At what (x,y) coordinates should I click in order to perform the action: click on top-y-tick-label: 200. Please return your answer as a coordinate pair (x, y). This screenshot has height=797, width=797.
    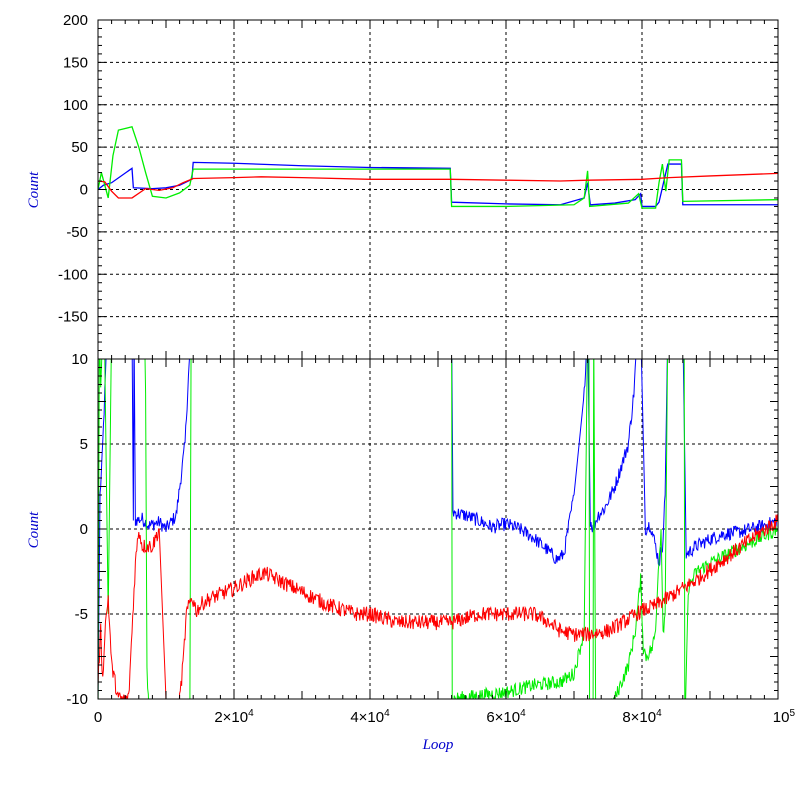
    Looking at the image, I should click on (75, 20).